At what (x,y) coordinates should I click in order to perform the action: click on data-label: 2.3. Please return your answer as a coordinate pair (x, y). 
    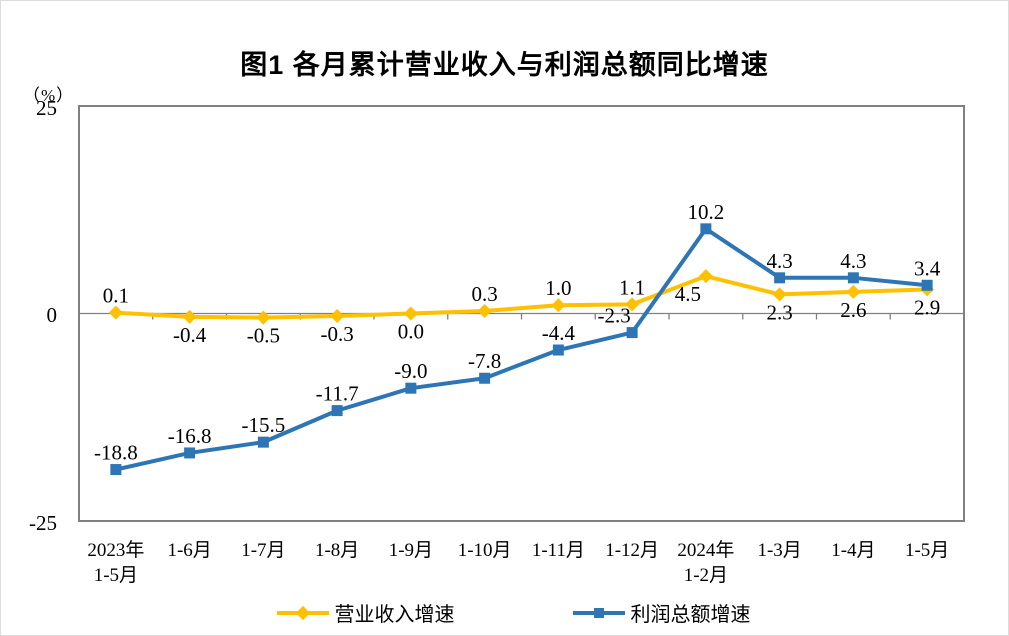
    Looking at the image, I should click on (780, 312).